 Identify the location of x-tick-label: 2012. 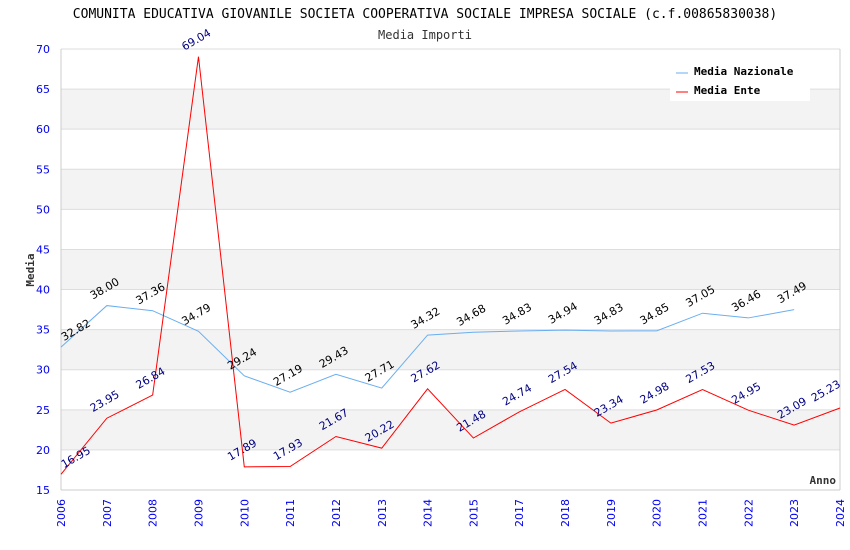
(336, 513).